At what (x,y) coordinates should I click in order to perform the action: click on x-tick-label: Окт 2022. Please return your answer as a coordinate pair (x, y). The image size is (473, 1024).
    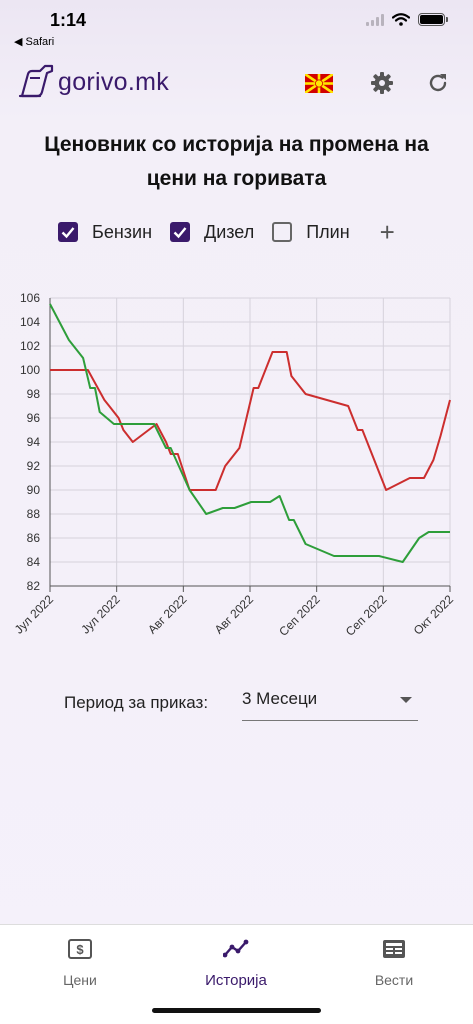
    Looking at the image, I should click on (434, 615).